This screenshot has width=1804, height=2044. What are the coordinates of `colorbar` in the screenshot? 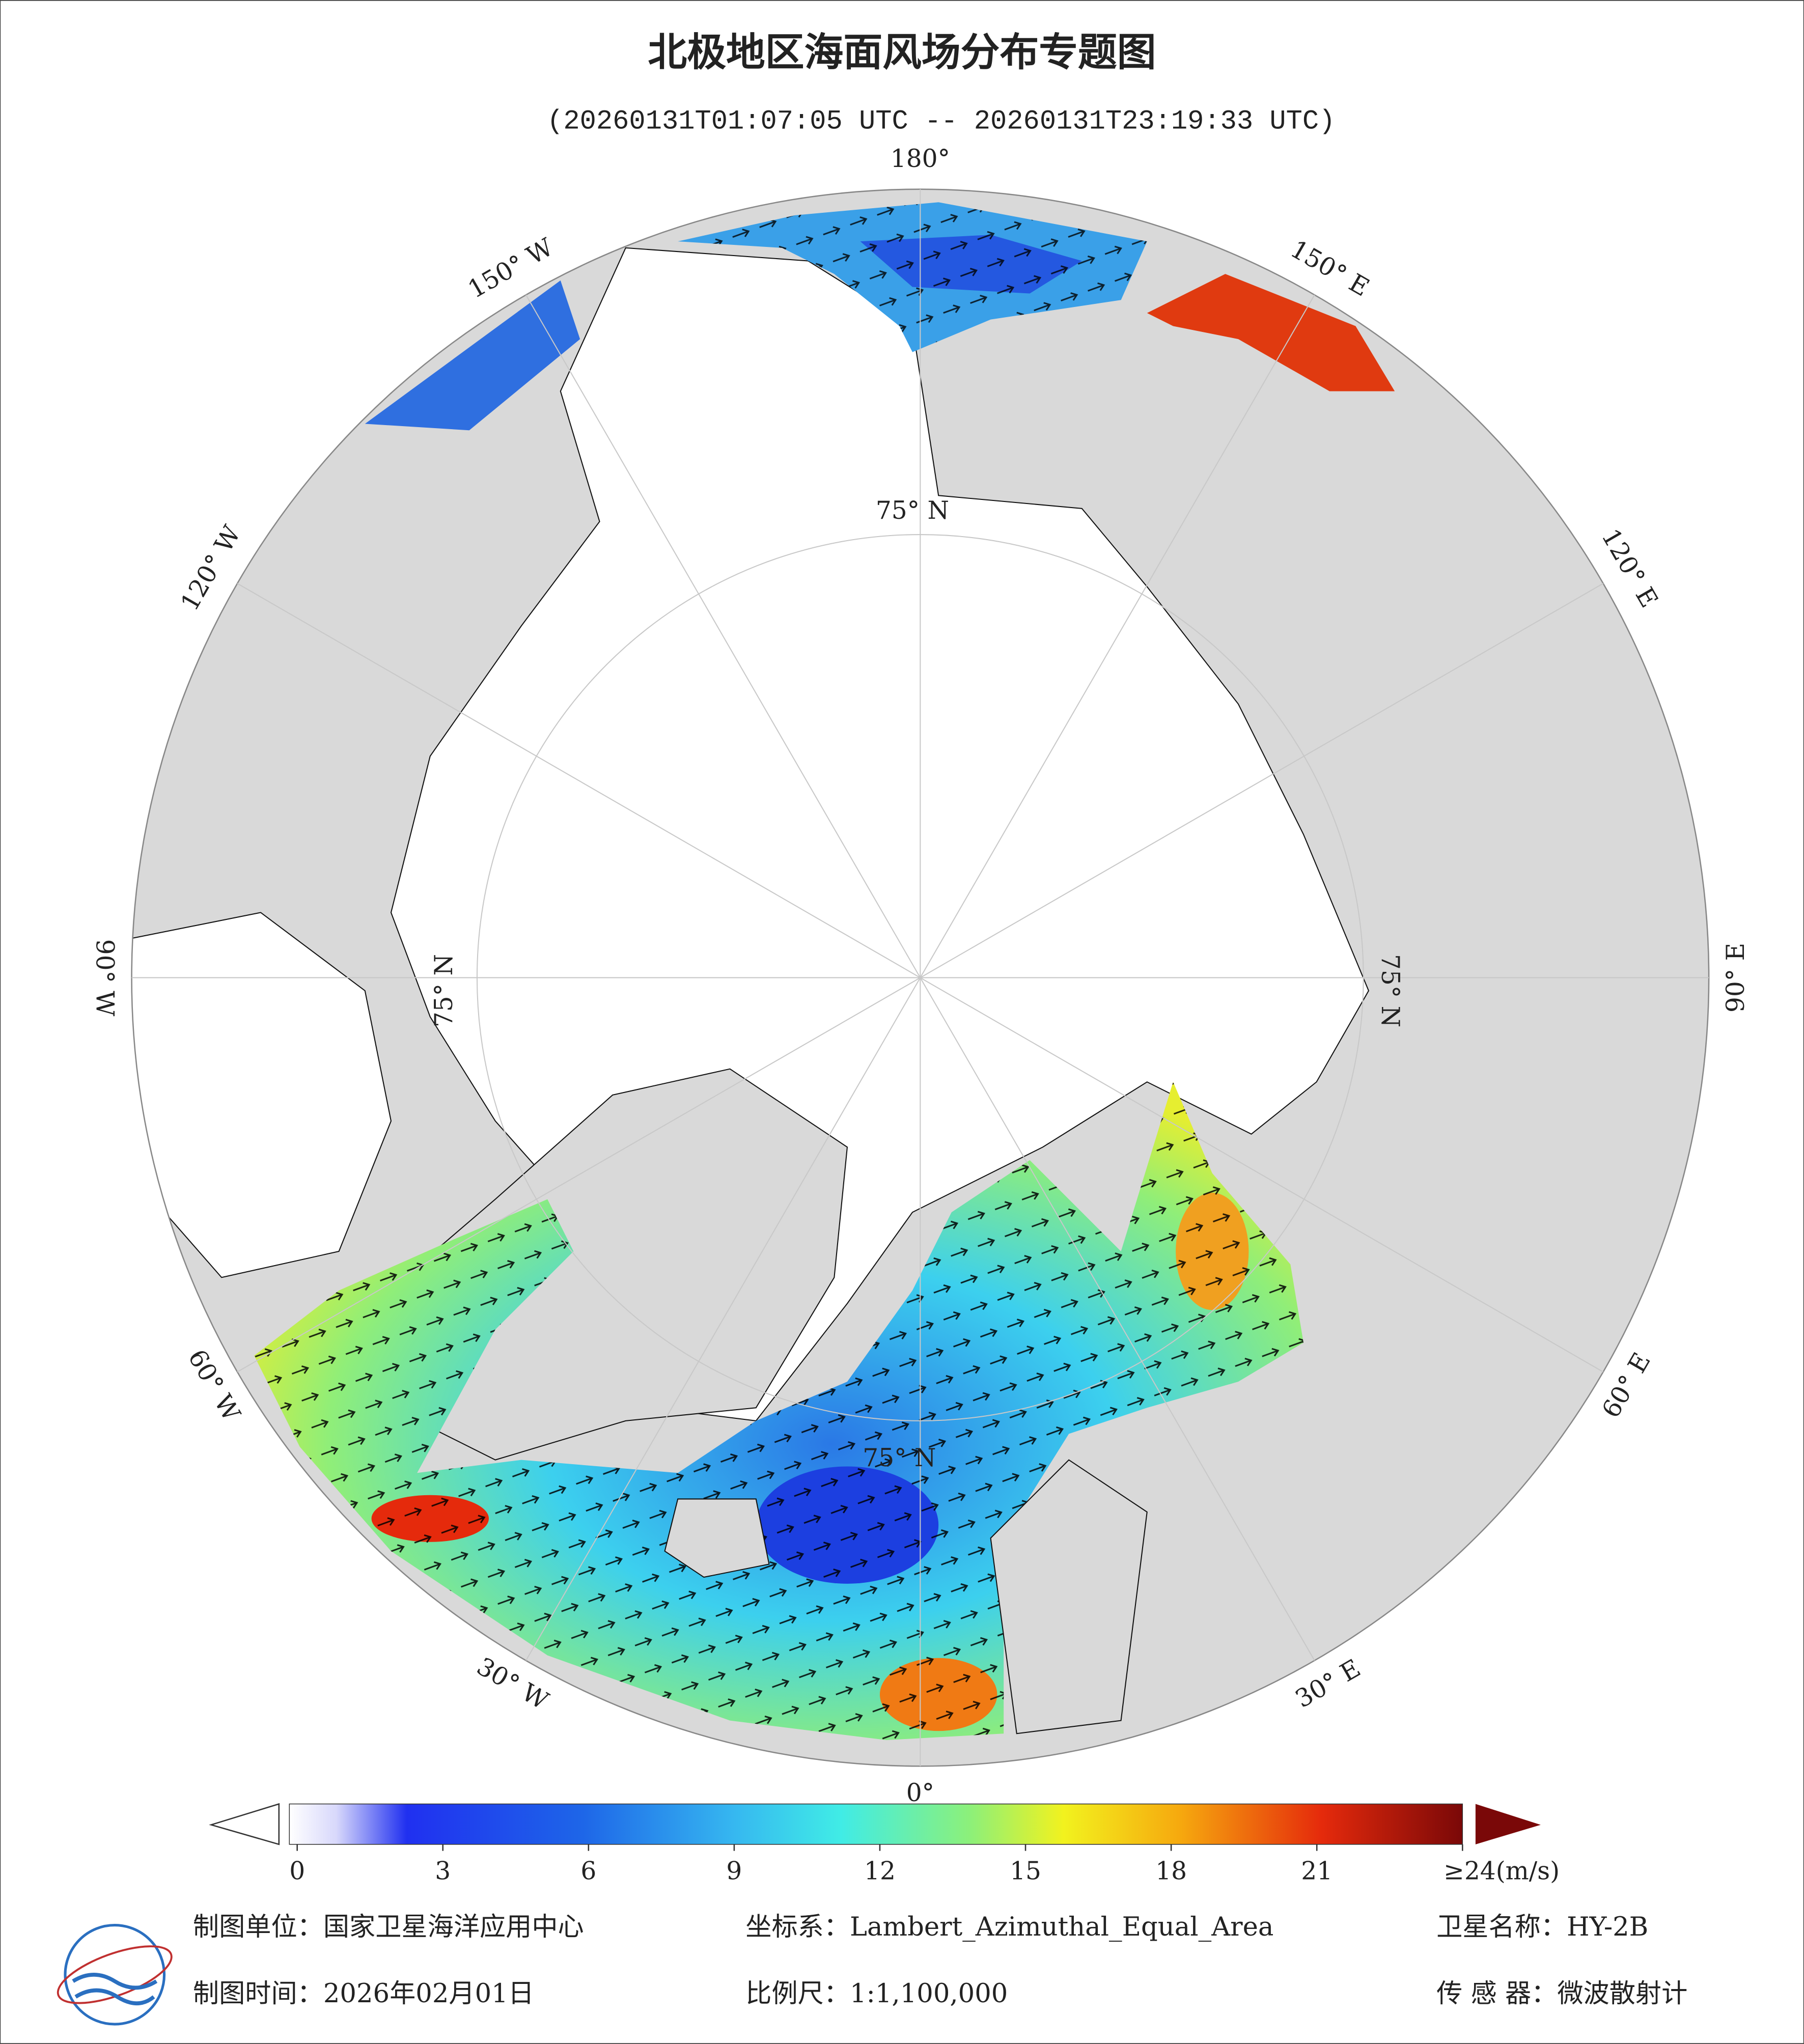 It's located at (875, 1824).